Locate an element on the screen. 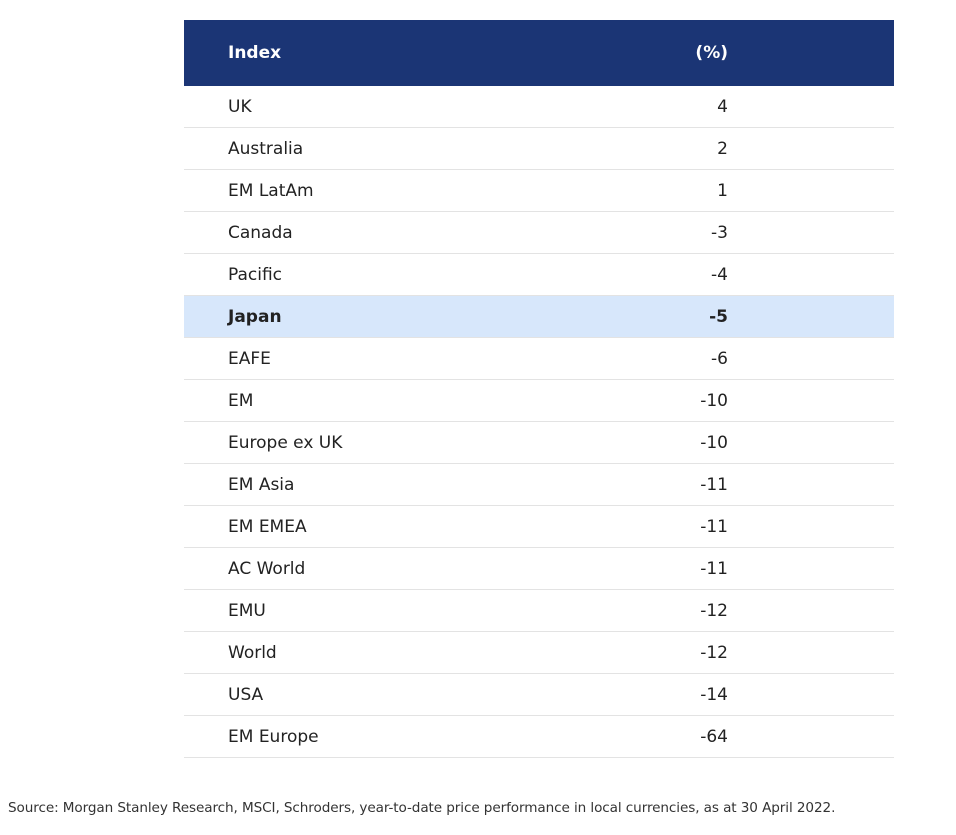 The width and height of the screenshot is (956, 835). table-row: AC World -11 is located at coordinates (539, 569).